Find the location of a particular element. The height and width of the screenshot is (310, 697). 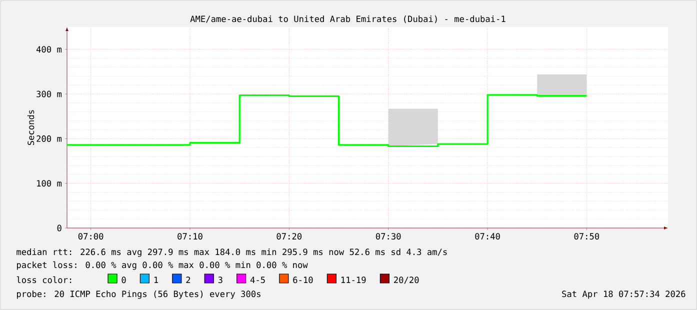

text: packet loss: 0.00 % avg 0.00 % max 0.00 % min 0.00 % now is located at coordinates (162, 265).